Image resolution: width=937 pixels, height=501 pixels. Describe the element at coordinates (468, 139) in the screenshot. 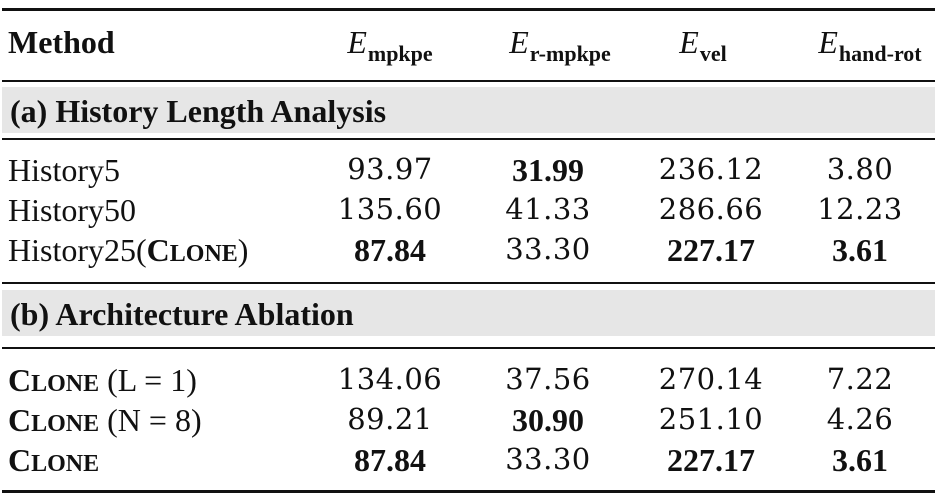

I see `section-a-rule` at that location.